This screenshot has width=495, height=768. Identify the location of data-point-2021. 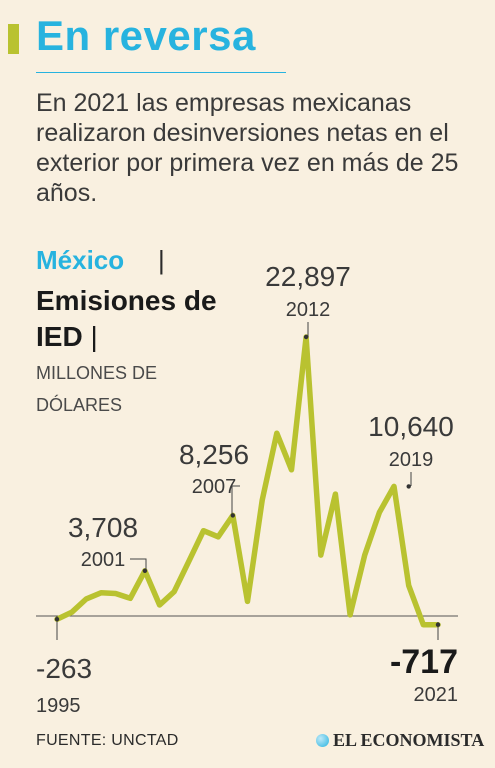
(438, 624).